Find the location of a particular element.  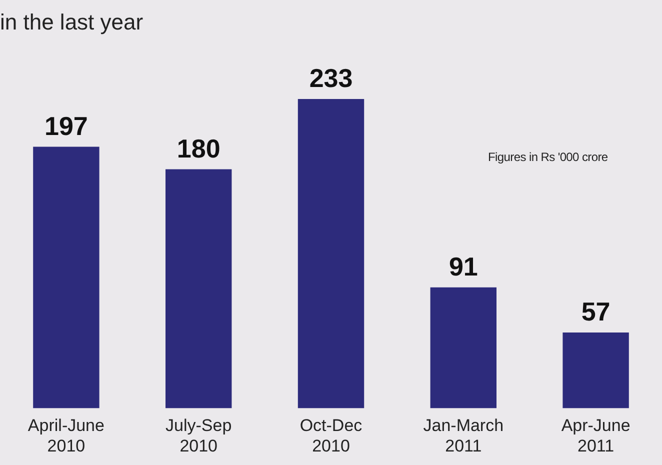

chart-title: in the last year is located at coordinates (72, 21).